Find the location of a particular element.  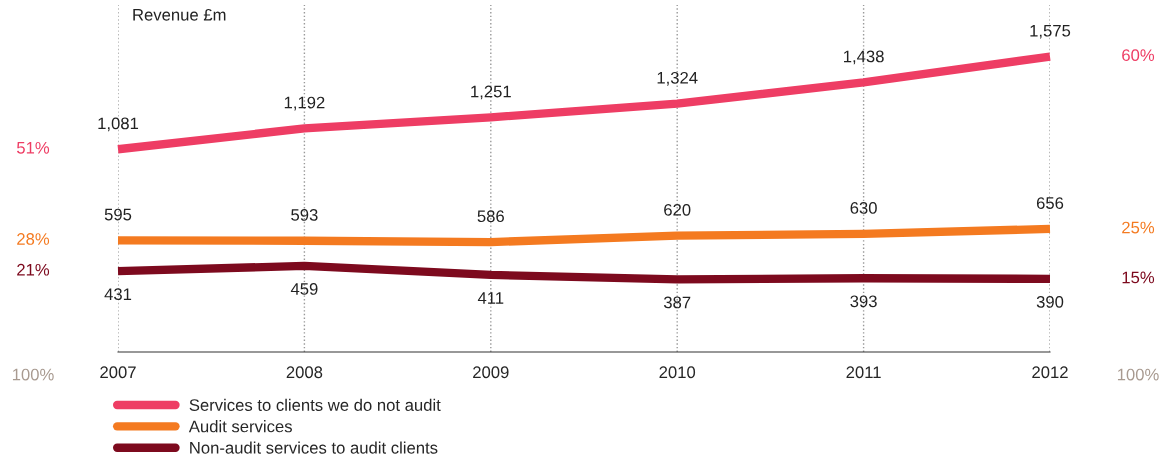

x-tick-label: 2011 is located at coordinates (863, 372).